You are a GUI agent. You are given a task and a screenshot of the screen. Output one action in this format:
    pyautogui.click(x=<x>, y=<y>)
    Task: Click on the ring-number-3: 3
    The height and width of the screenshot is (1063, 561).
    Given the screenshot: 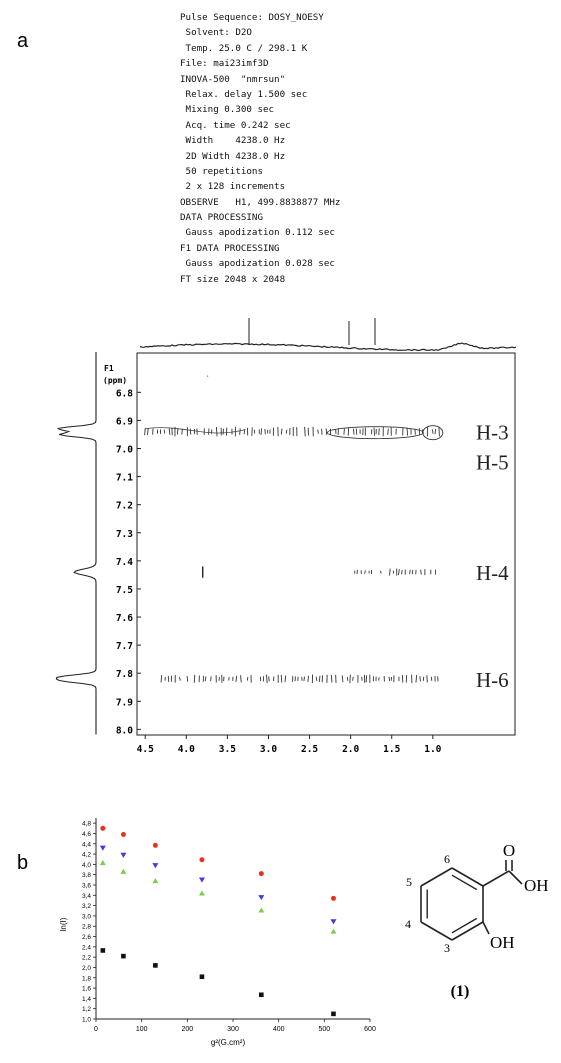 What is the action you would take?
    pyautogui.click(x=447, y=948)
    